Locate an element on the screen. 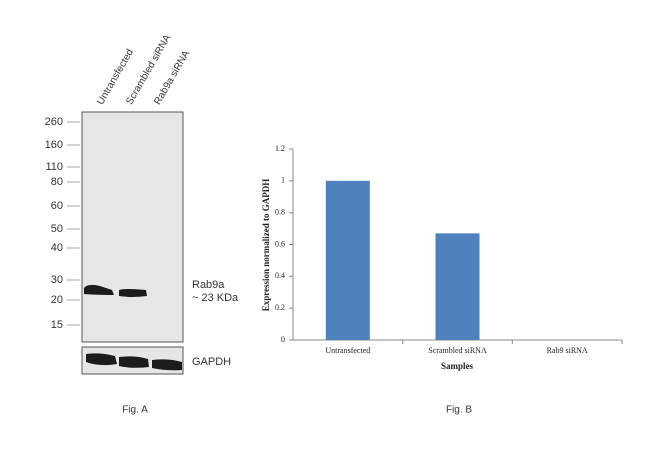 The width and height of the screenshot is (650, 449). control-label: GAPDH is located at coordinates (211, 362).